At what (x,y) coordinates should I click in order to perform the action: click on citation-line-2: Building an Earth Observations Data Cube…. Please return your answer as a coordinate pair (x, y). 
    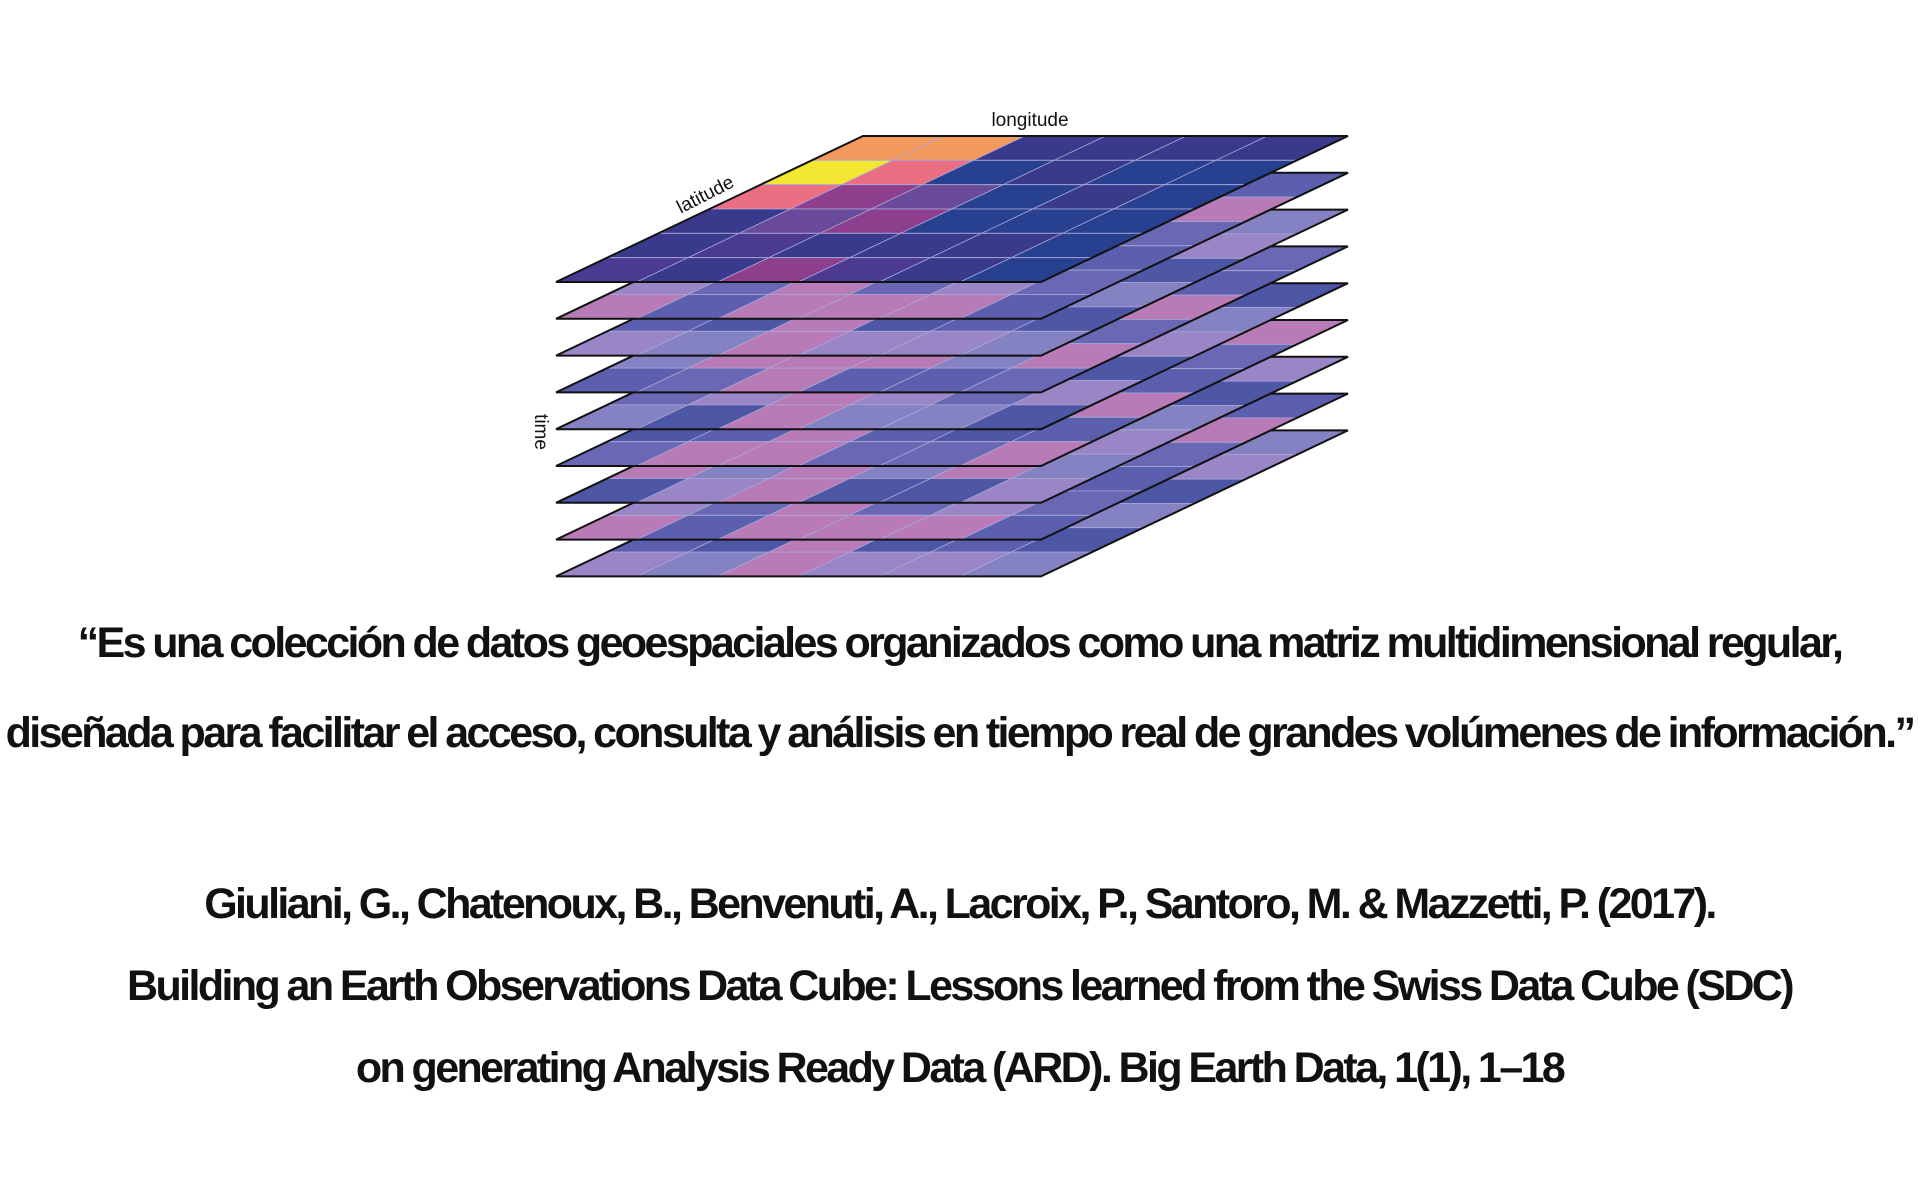
    Looking at the image, I should click on (961, 986).